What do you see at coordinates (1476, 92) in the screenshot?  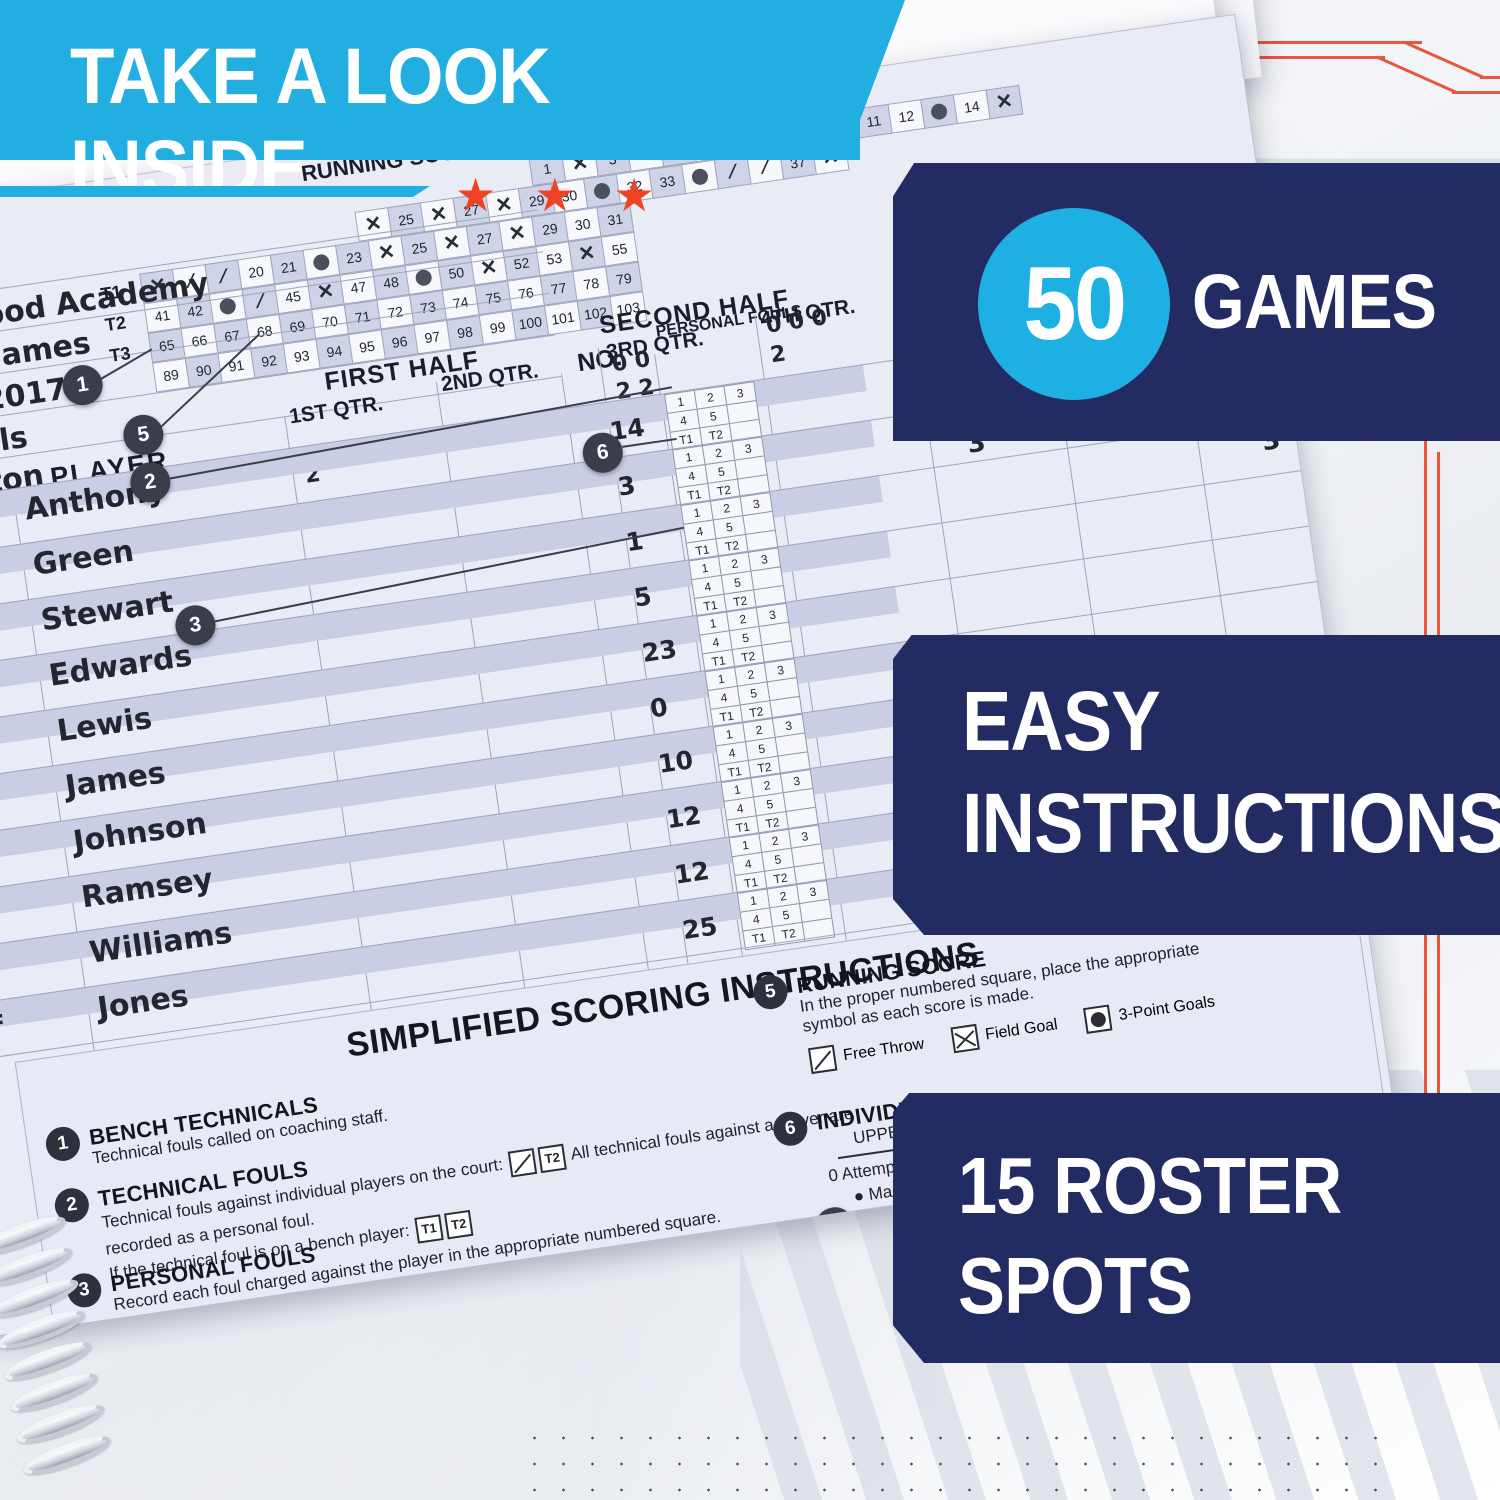 I see `red-accent-line-2c` at bounding box center [1476, 92].